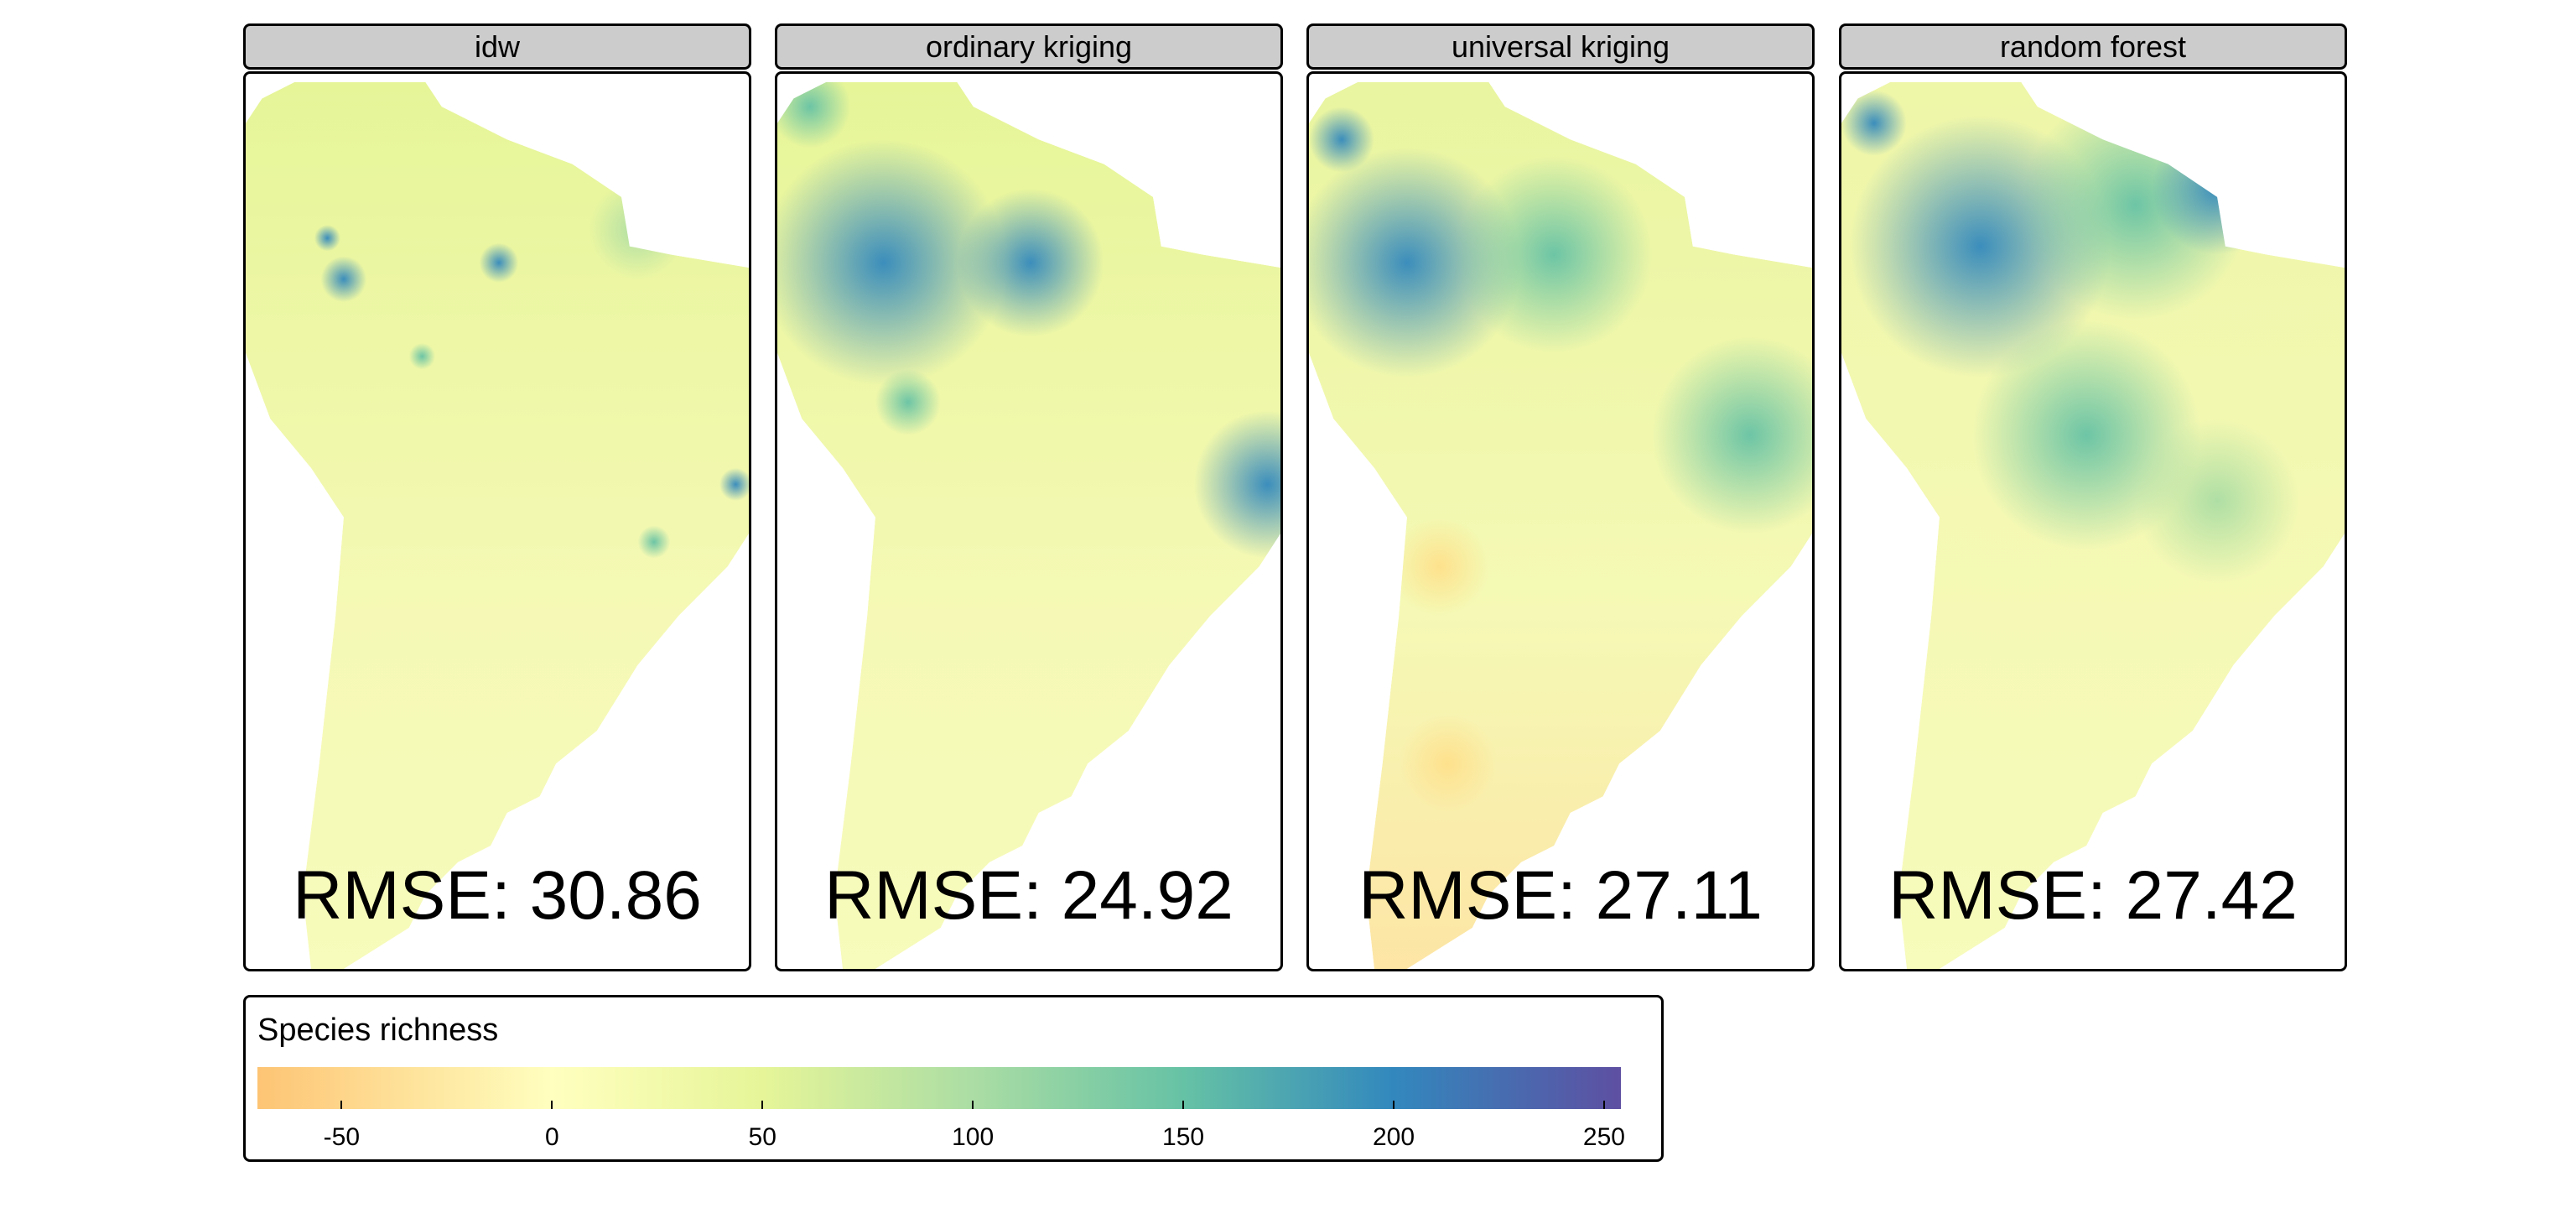  What do you see at coordinates (1603, 1137) in the screenshot?
I see `colorbar-tick-label: 250` at bounding box center [1603, 1137].